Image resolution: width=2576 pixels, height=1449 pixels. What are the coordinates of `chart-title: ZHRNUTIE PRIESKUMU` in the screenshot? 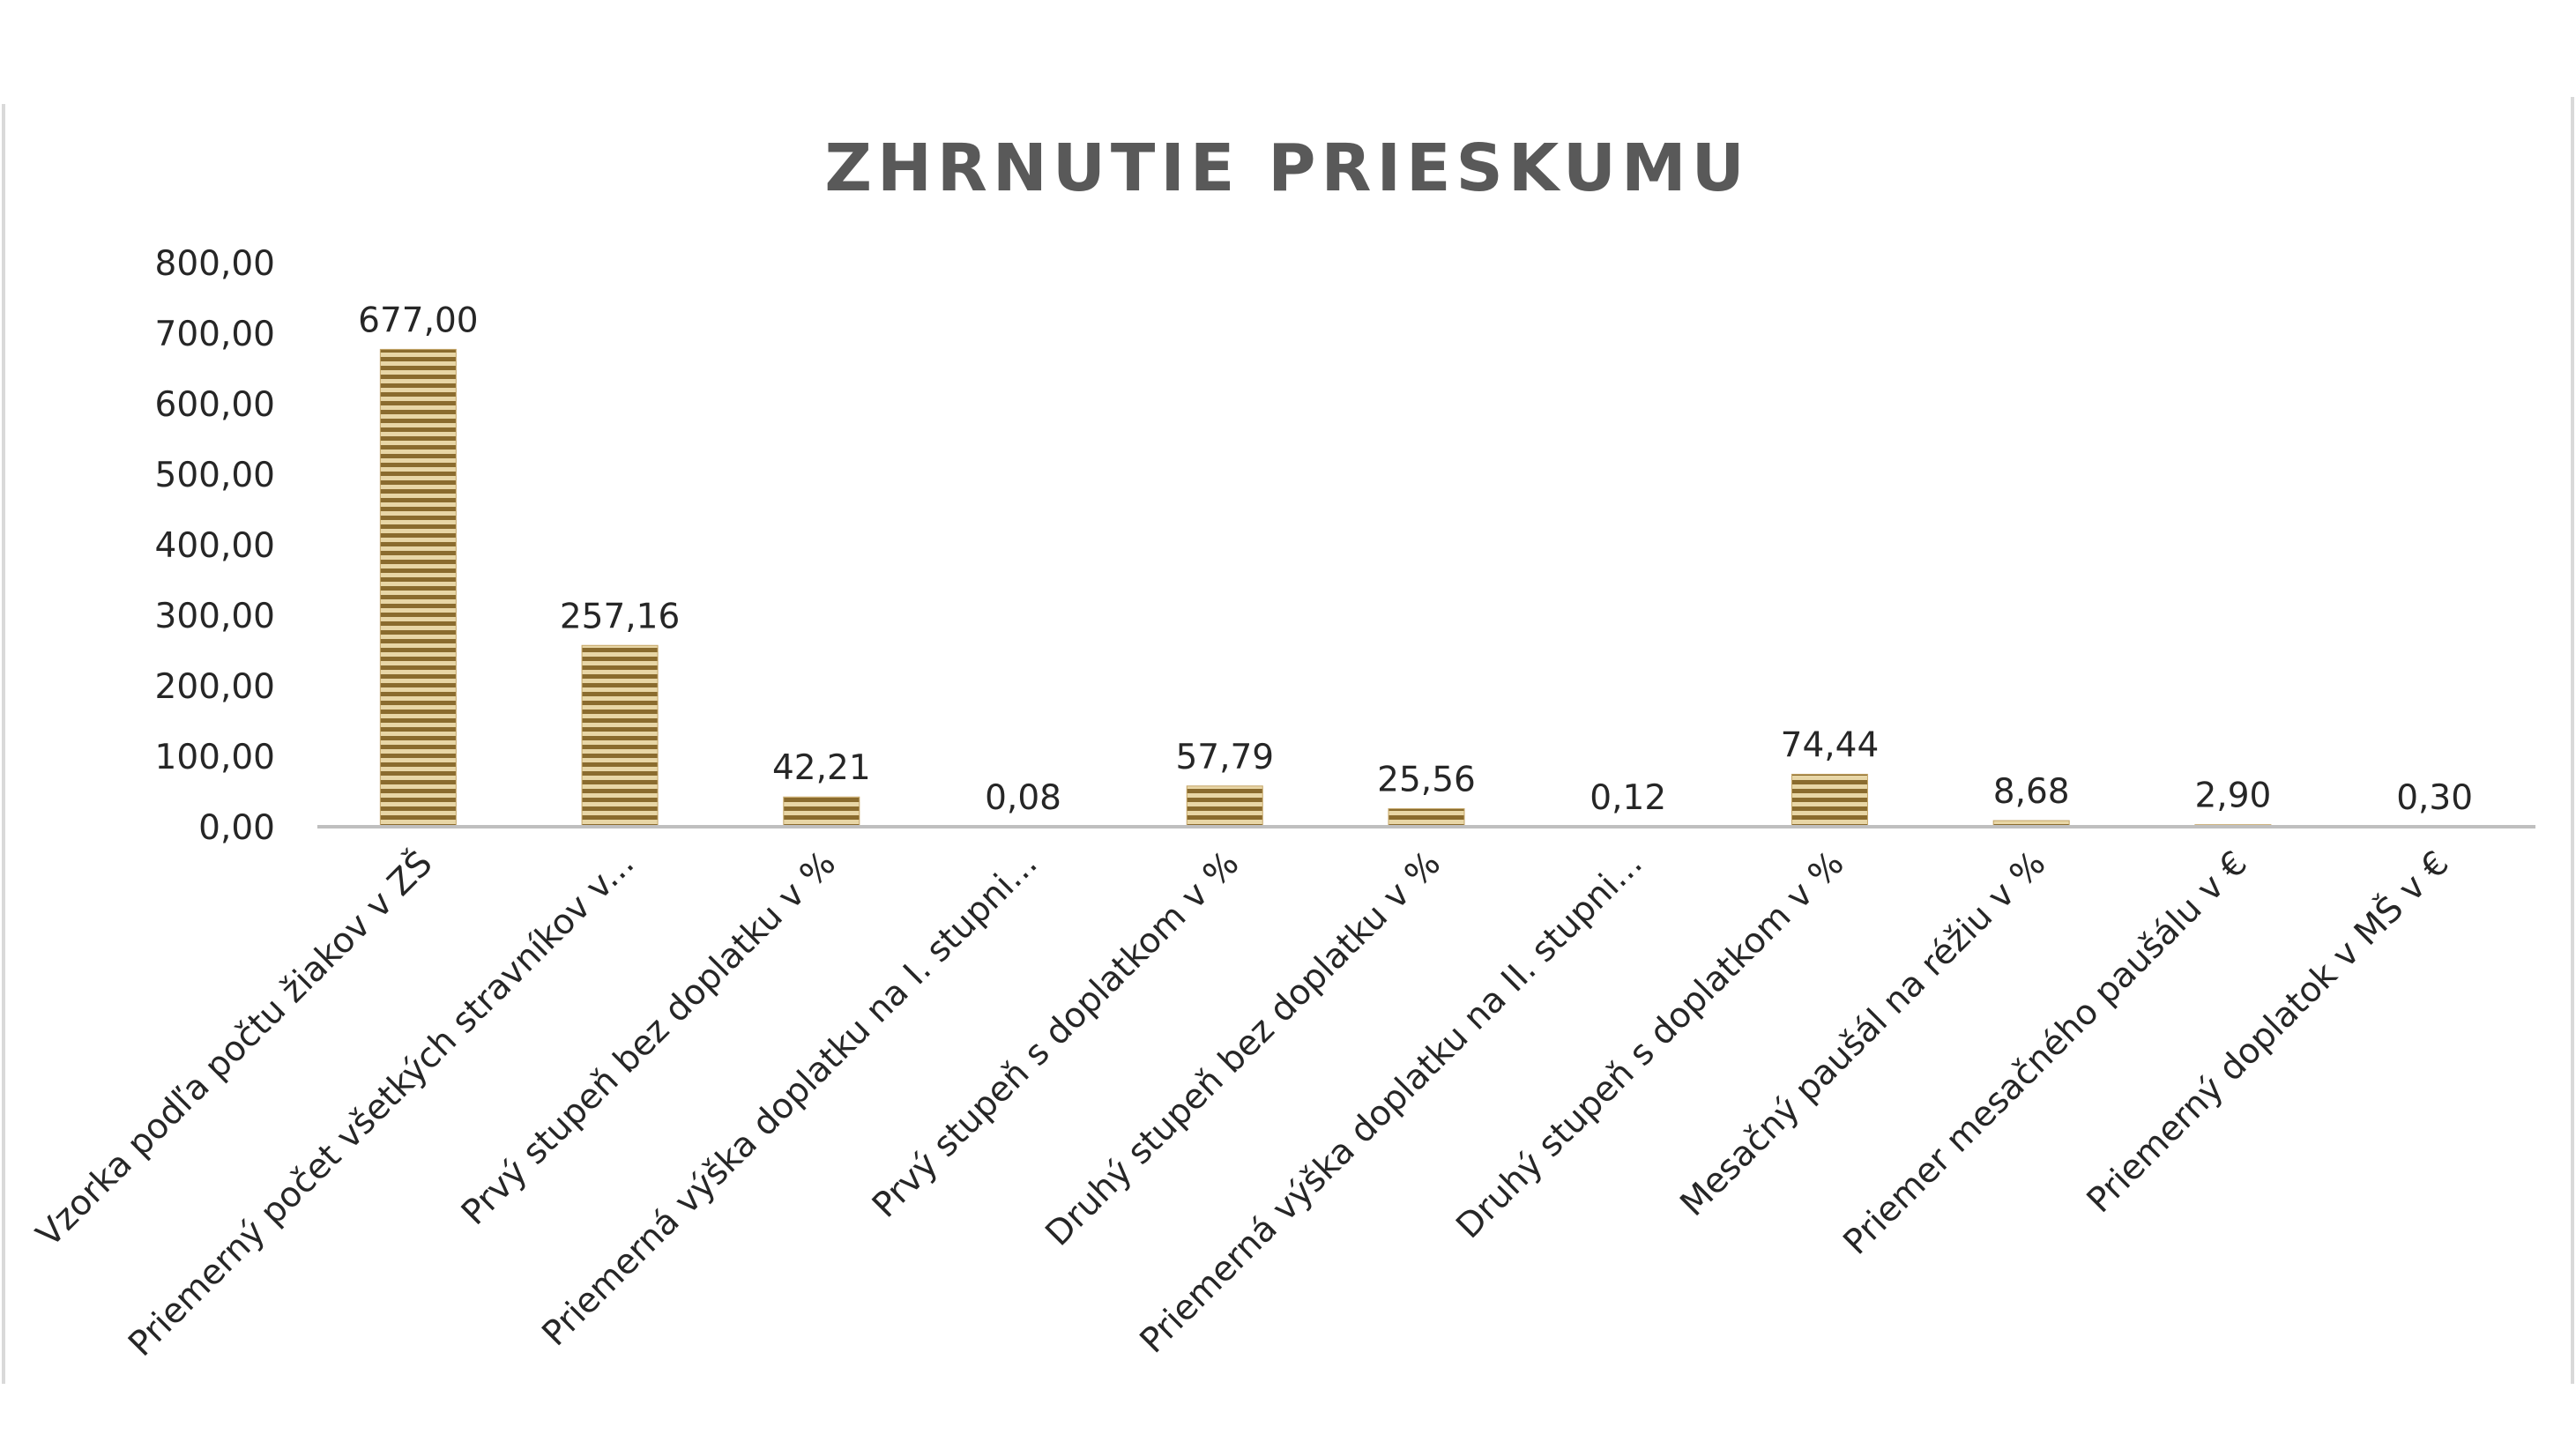 It's located at (1286, 168).